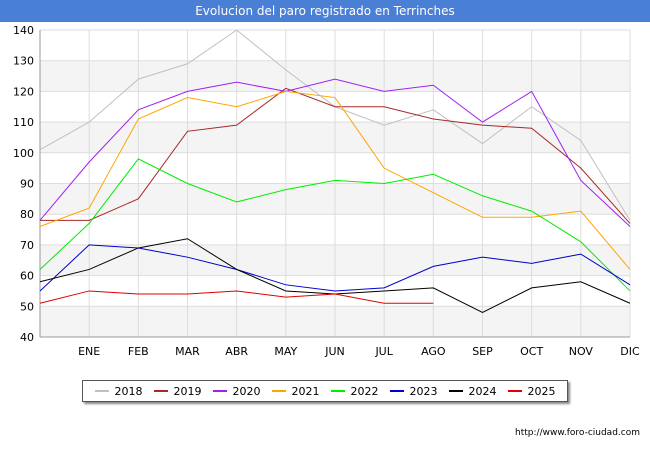 Image resolution: width=650 pixels, height=450 pixels. Describe the element at coordinates (325, 391) in the screenshot. I see `chart-legend: 2018 2019 2020 2021 2022 2023 2024 2025` at that location.